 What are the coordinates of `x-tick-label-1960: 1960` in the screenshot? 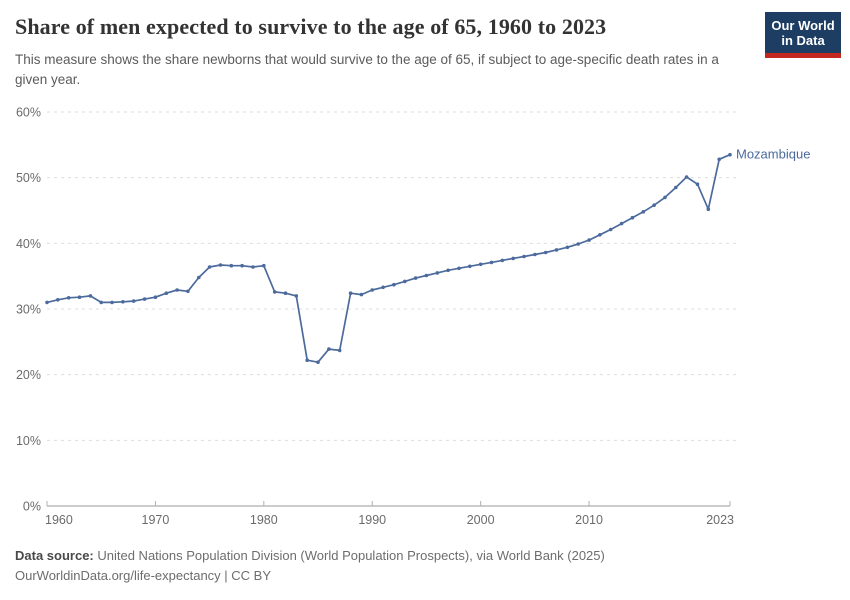 It's located at (59, 520).